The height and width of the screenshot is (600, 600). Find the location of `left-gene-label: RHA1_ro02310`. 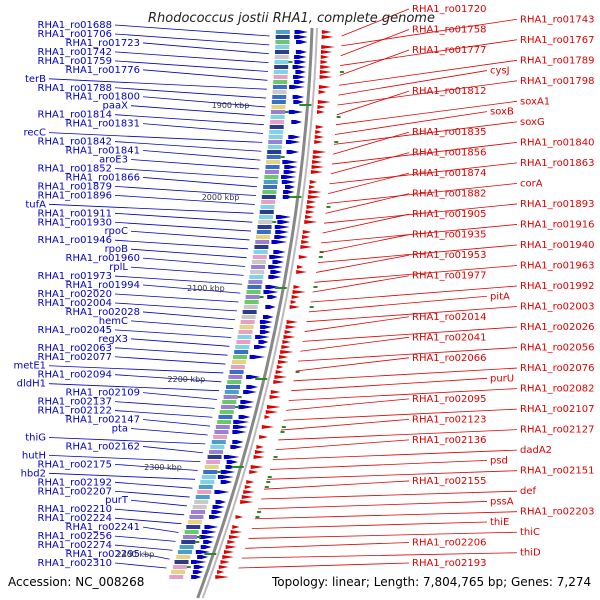

left-gene-label: RHA1_ro02310 is located at coordinates (75, 563).